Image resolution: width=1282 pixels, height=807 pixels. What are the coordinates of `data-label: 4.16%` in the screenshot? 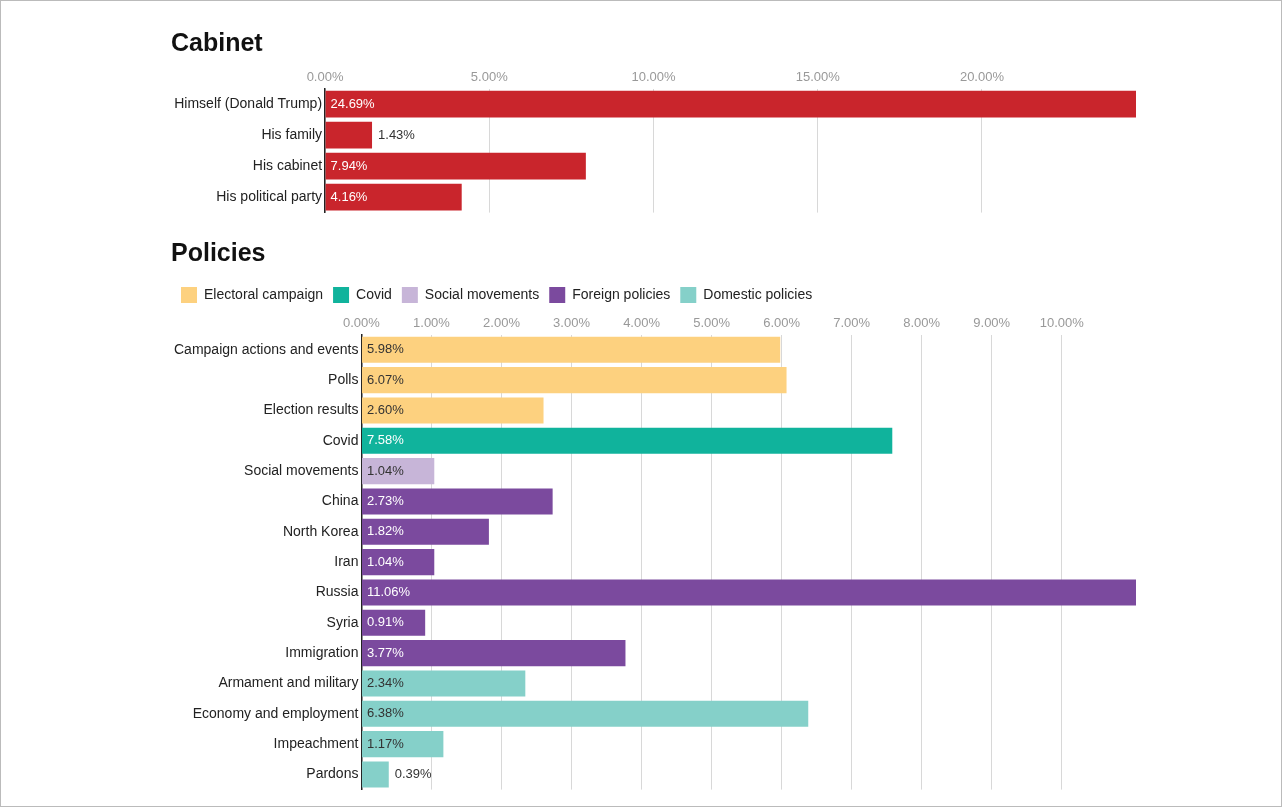 It's located at (349, 196).